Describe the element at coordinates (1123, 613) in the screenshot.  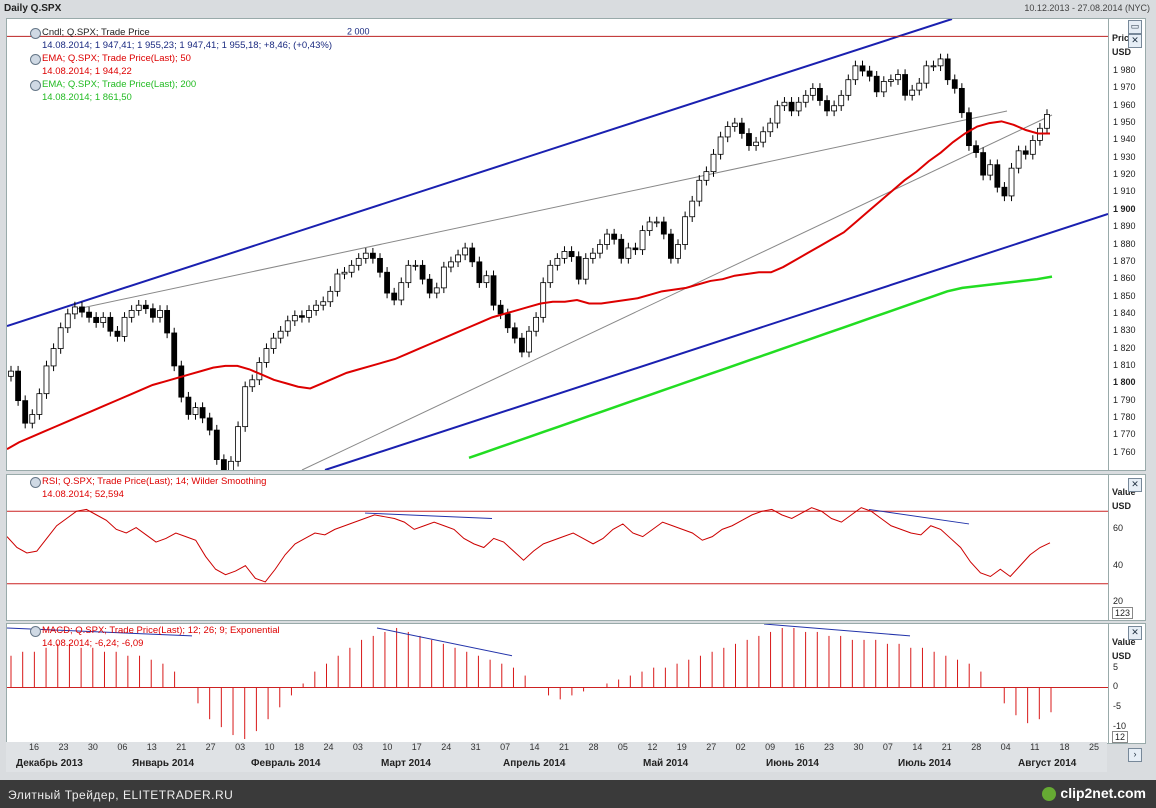
I see `rsi-axis-corner: 123` at that location.